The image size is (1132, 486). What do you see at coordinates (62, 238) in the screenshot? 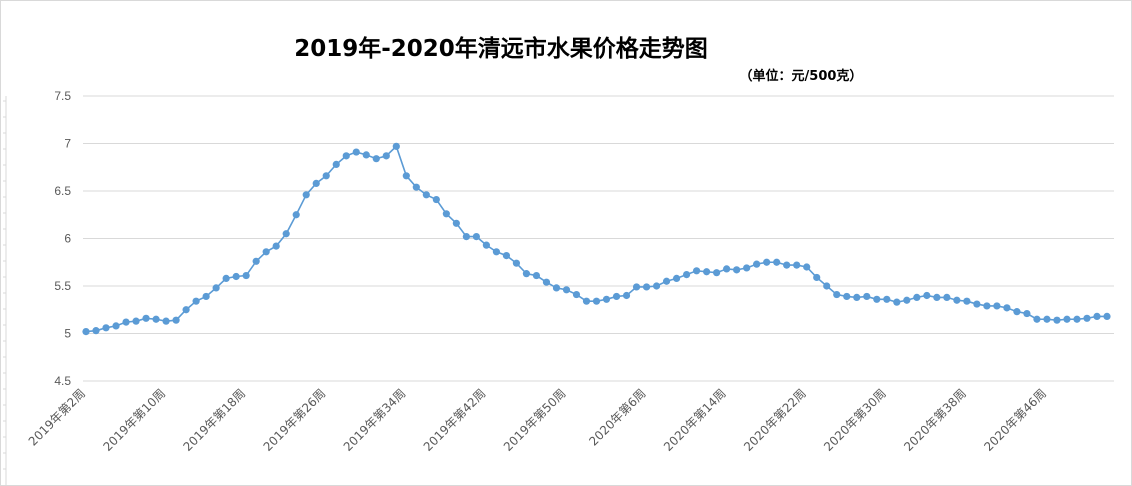
I see `y-axis-ticks: 4.5 5 5.5 6 6.5 7 7.5` at bounding box center [62, 238].